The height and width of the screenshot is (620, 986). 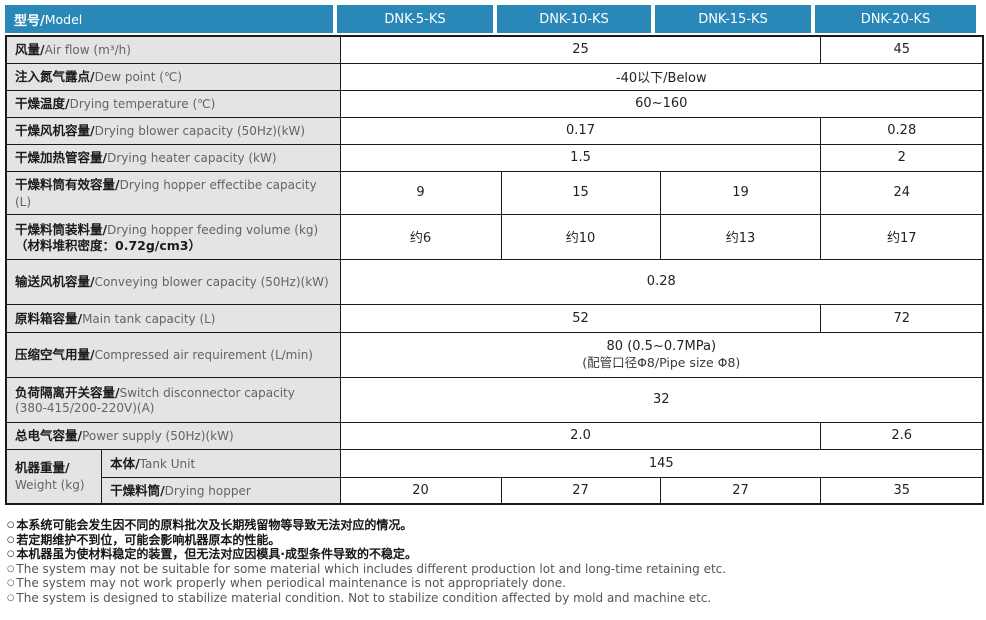 I want to click on spec-value: 35, so click(x=902, y=490).